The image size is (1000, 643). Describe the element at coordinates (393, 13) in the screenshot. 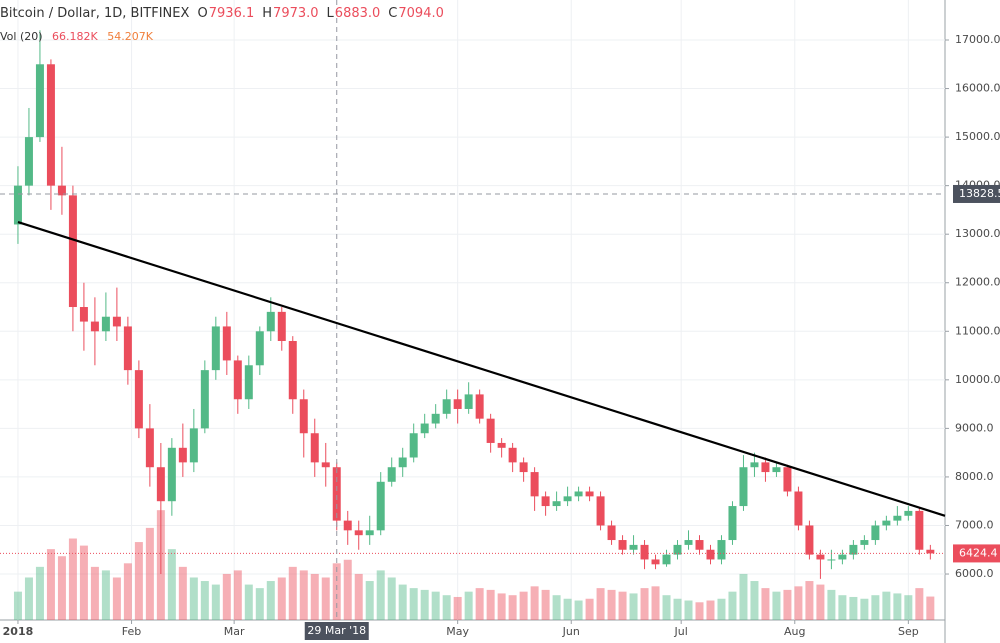

I see `ohlc-key: C` at that location.